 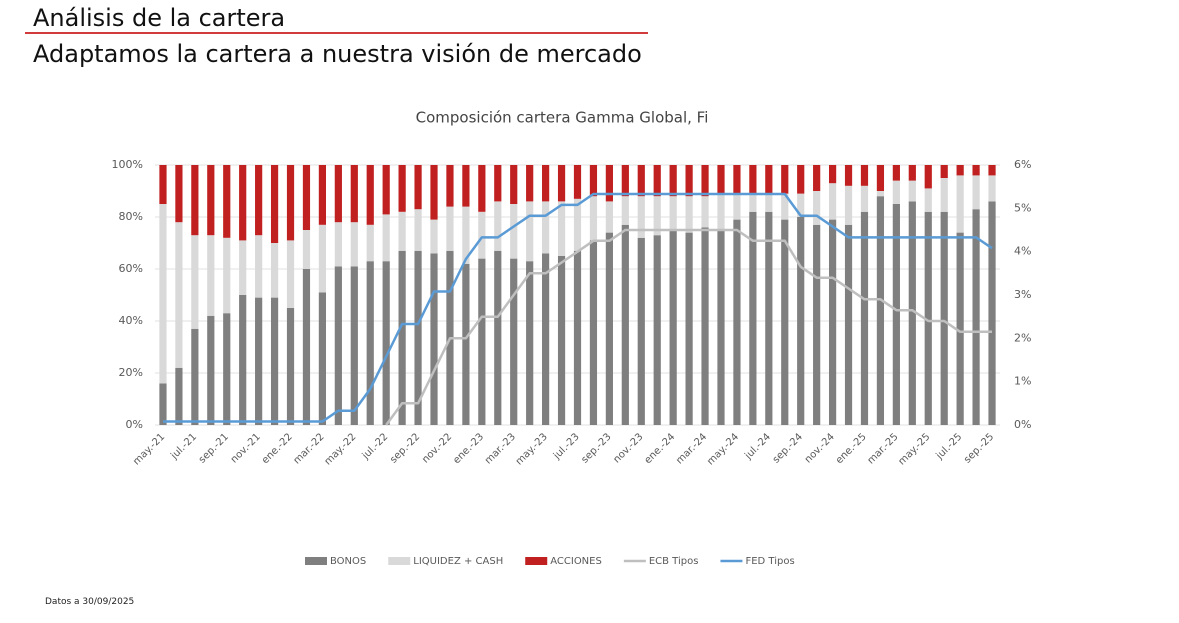 What do you see at coordinates (316, 561) in the screenshot?
I see `legend-swatch` at bounding box center [316, 561].